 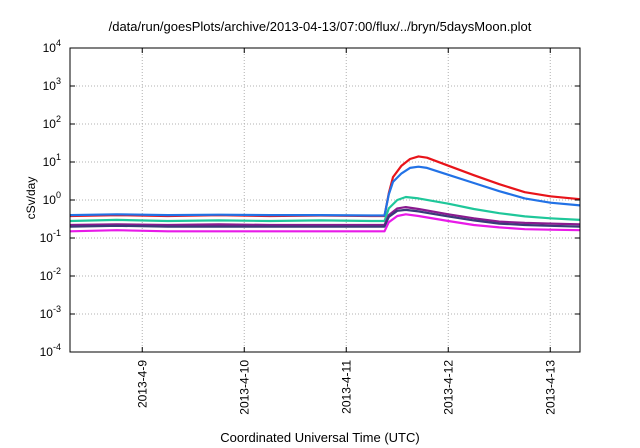 What do you see at coordinates (58, 195) in the screenshot?
I see `y-tick-exponent: 0` at bounding box center [58, 195].